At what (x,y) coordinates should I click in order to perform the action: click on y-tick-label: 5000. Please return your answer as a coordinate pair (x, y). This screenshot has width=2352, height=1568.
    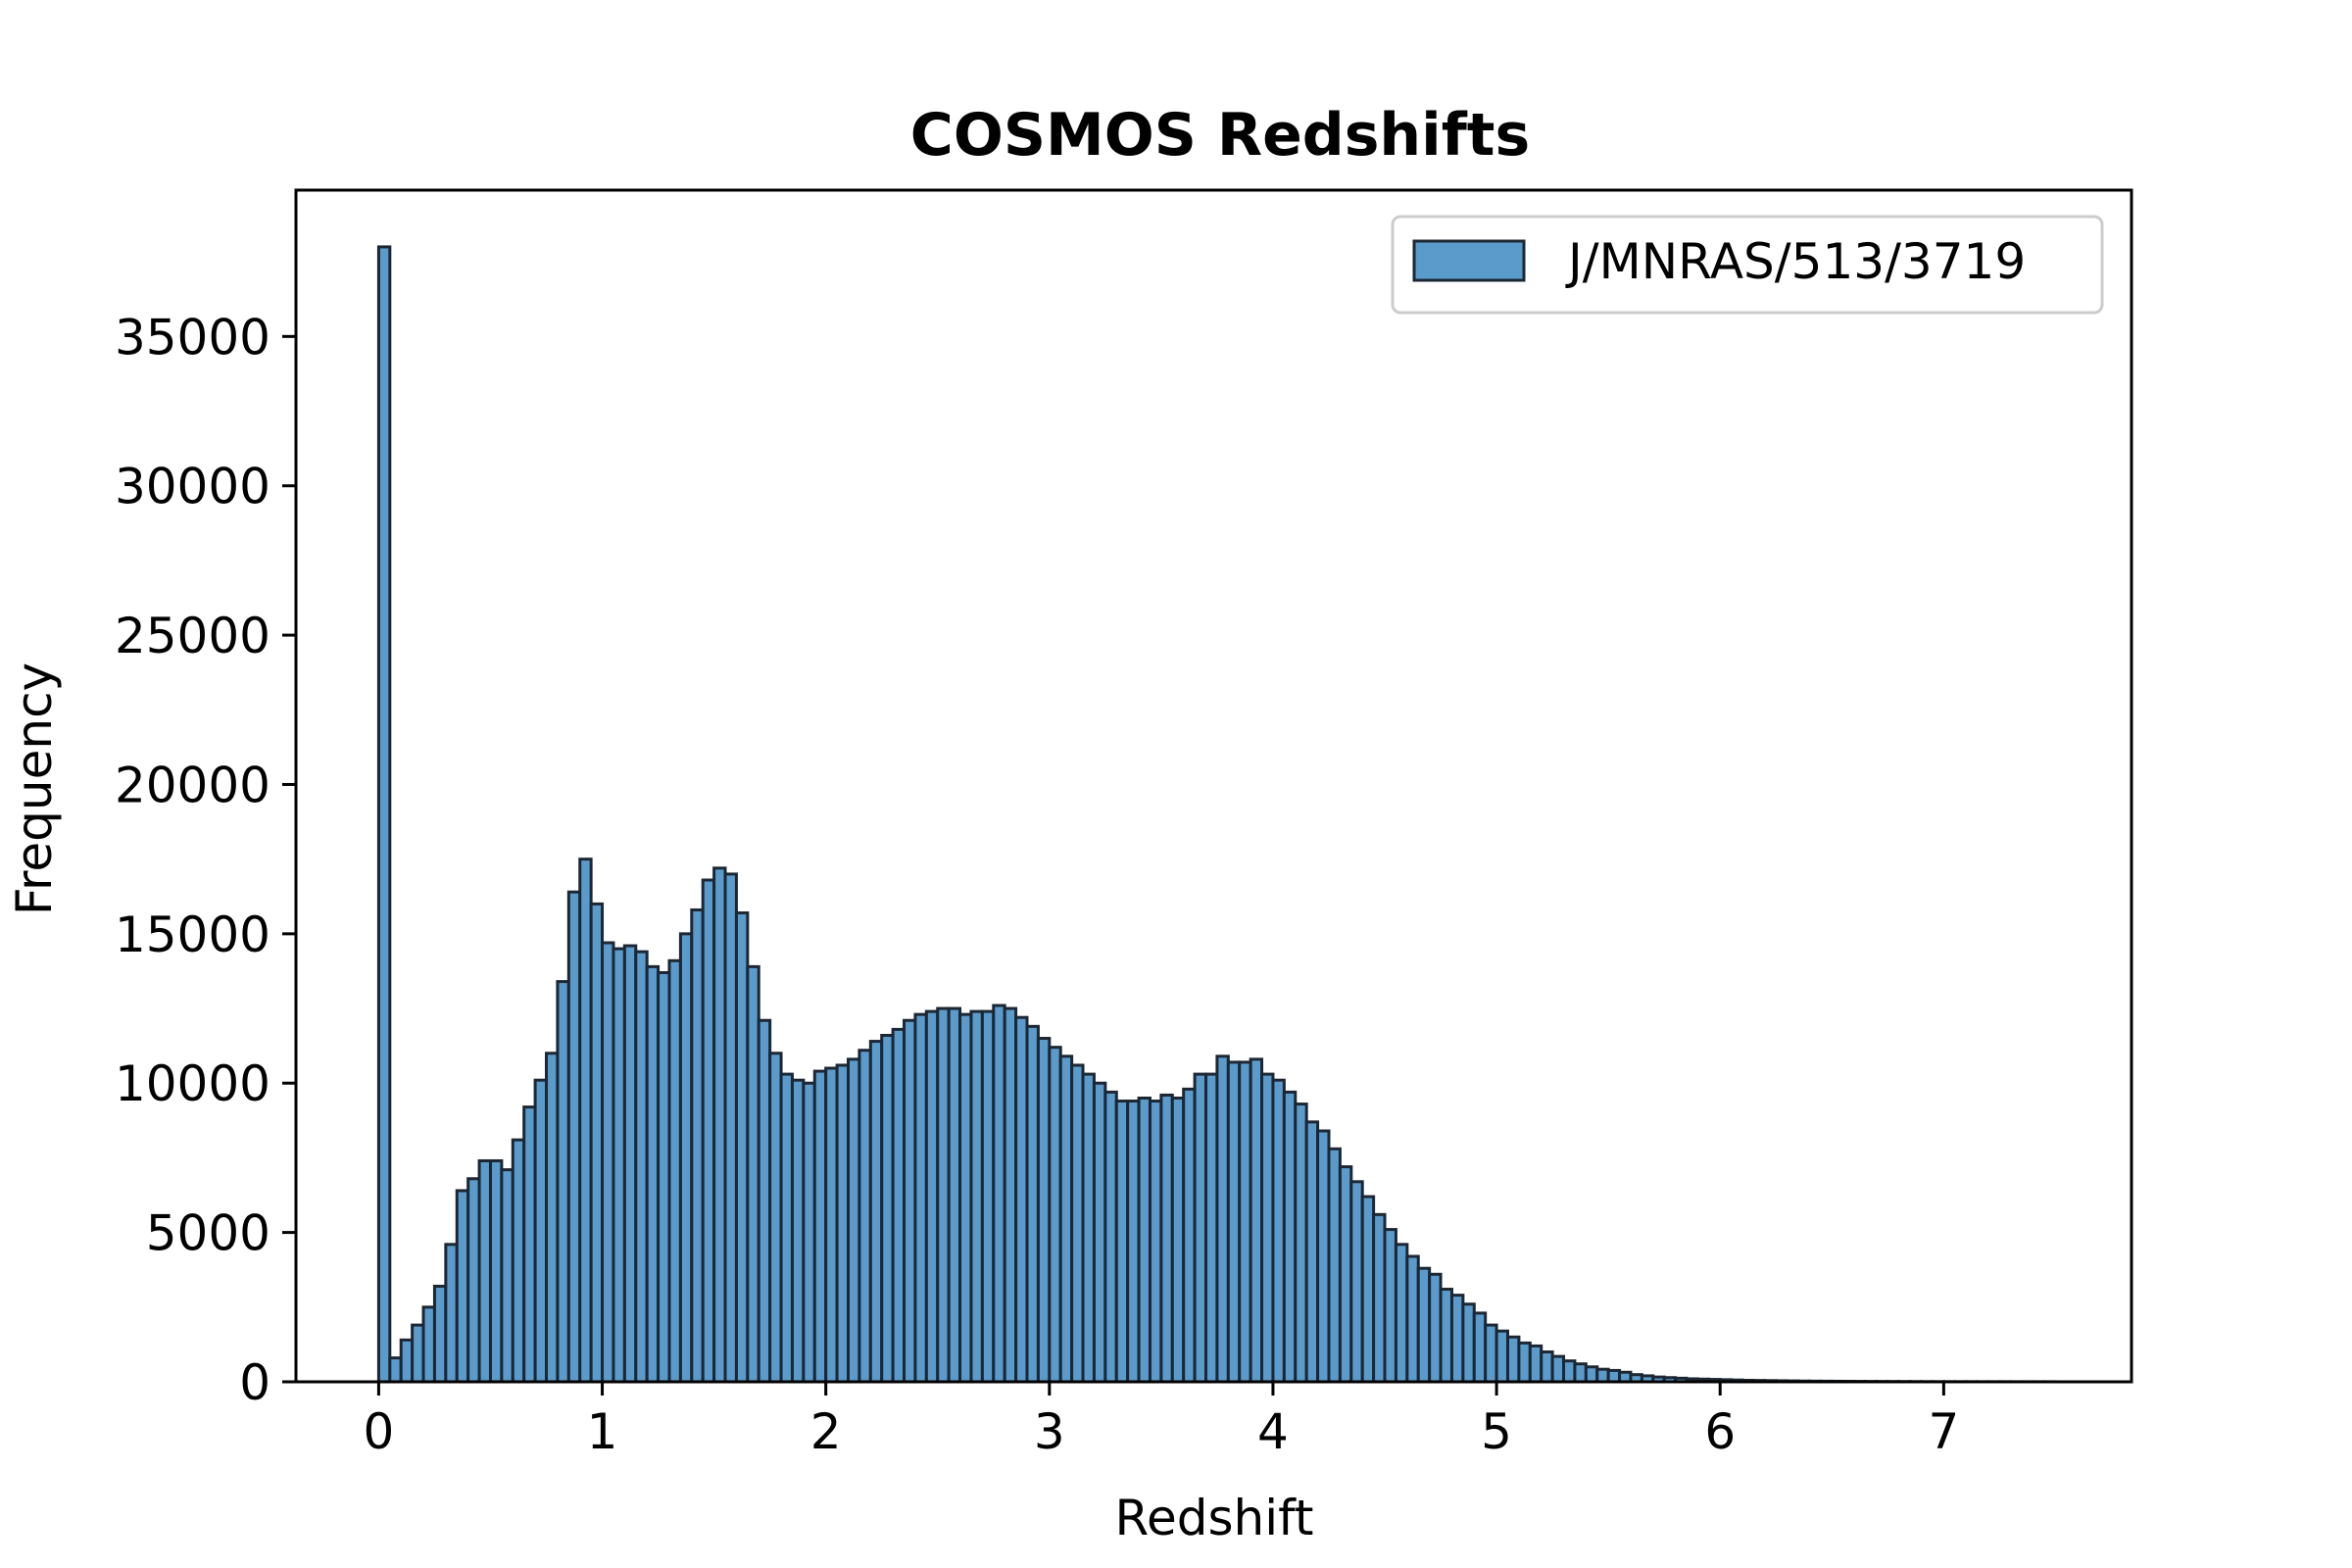
    Looking at the image, I should click on (208, 1233).